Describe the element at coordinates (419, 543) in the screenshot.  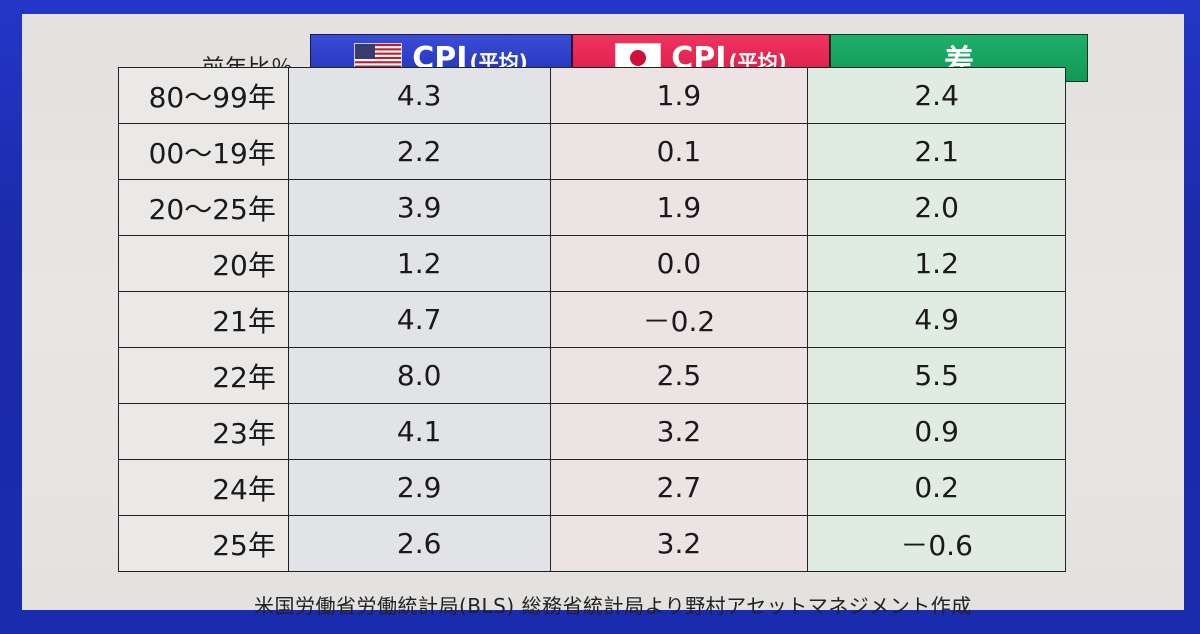
I see `us-cpi-value: 2.6` at that location.